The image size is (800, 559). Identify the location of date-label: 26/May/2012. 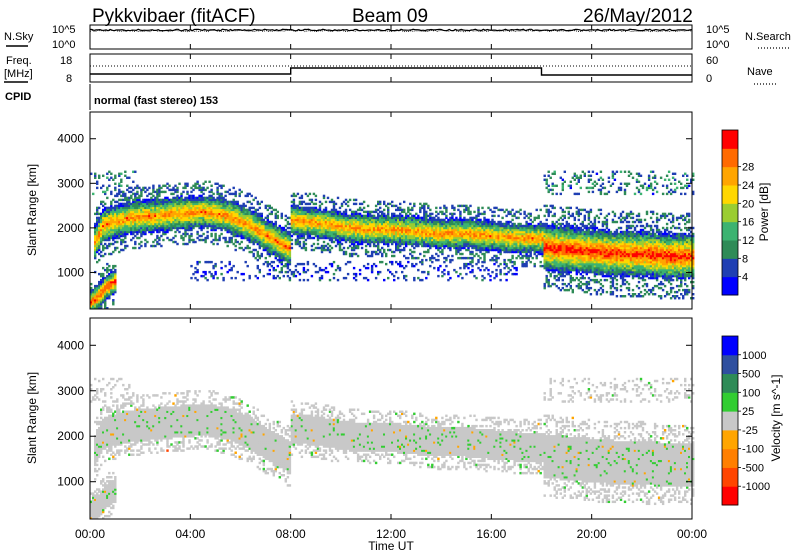
(638, 16).